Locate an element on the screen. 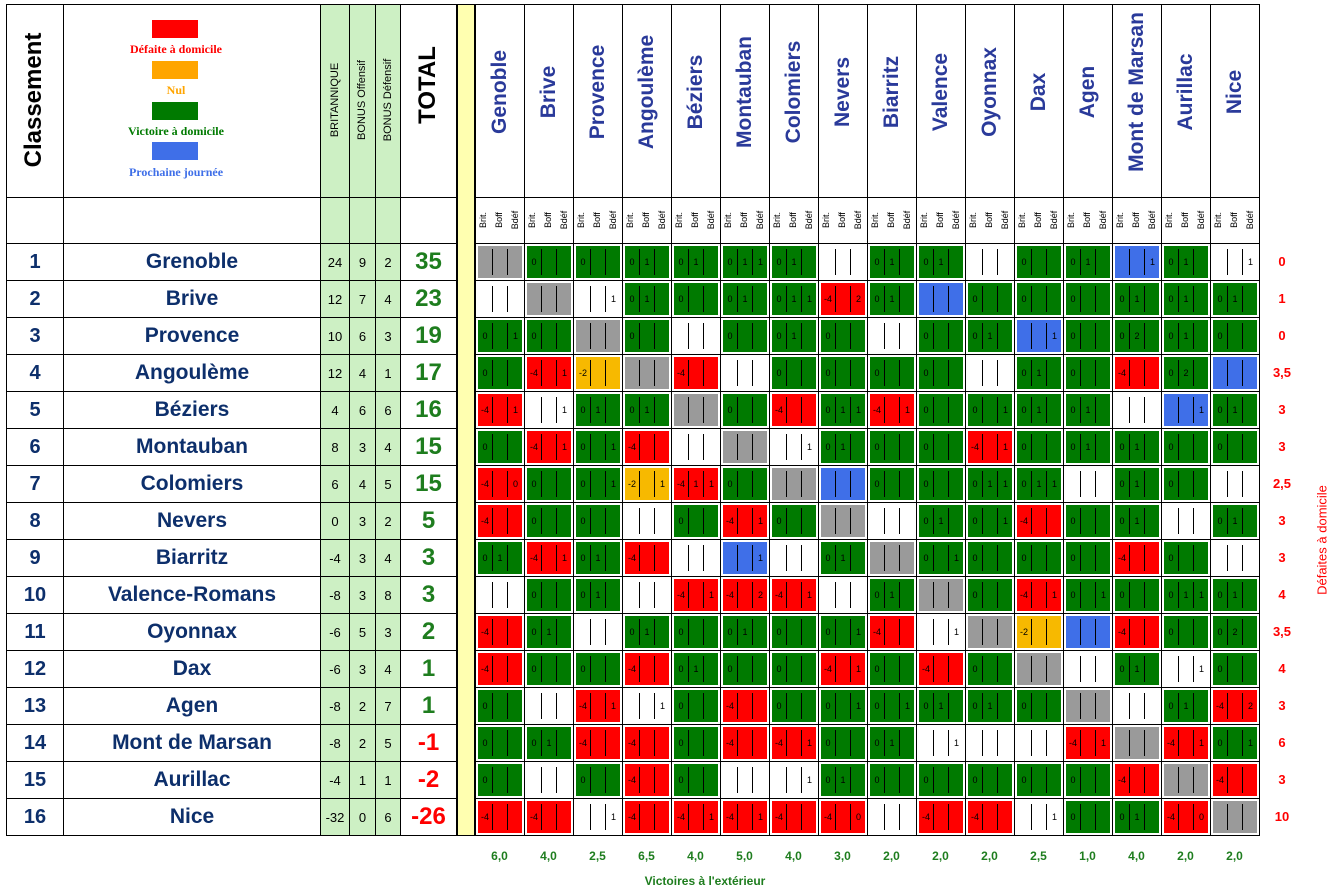 This screenshot has width=1342, height=896. victoires-ext-value: 5,0 is located at coordinates (744, 856).